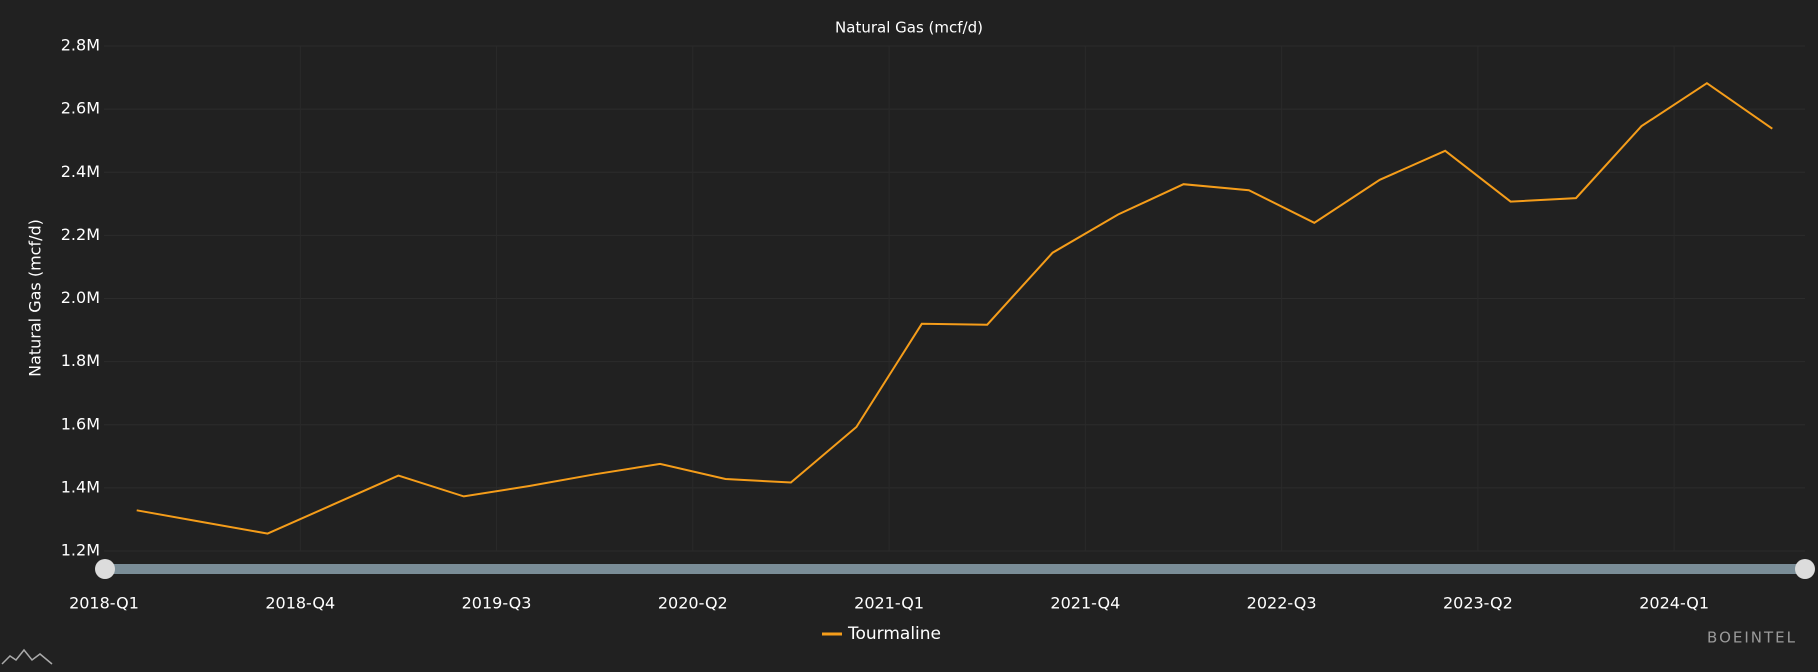  I want to click on x-tick-label: 2019-Q3, so click(497, 603).